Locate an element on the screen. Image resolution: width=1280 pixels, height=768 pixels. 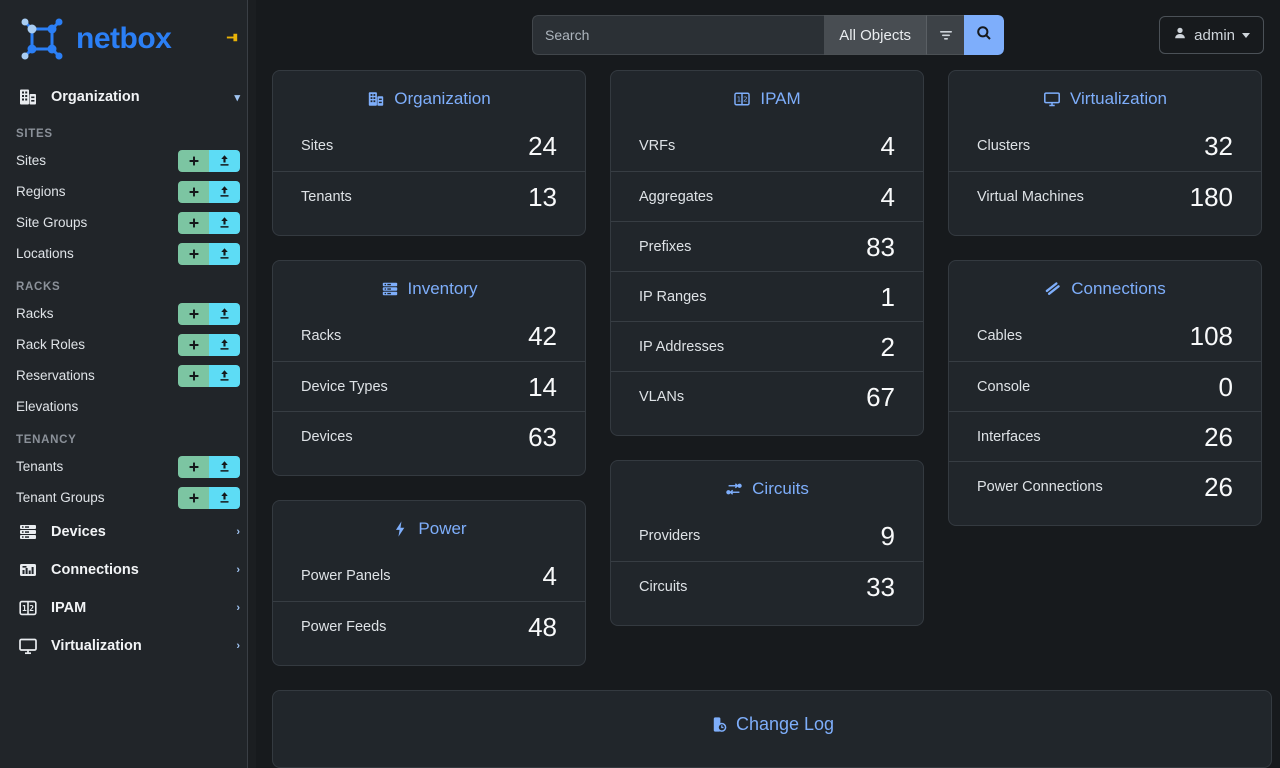
top-bar: All Objects is located at coordinates (768, 35).